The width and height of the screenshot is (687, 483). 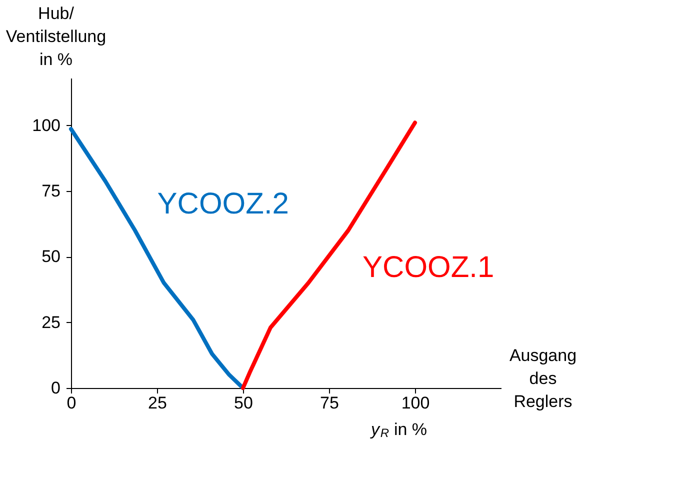 I want to click on x-tick-label: 25, so click(x=157, y=403).